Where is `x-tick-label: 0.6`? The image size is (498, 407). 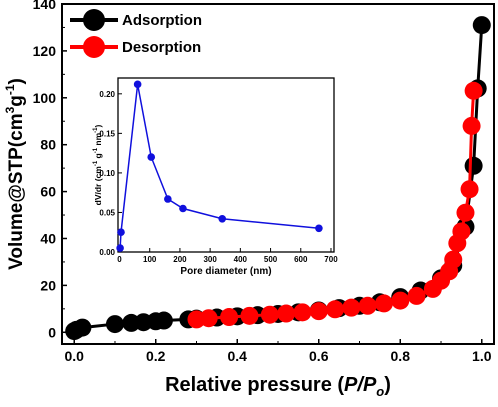 x-tick-label: 0.6 is located at coordinates (319, 356).